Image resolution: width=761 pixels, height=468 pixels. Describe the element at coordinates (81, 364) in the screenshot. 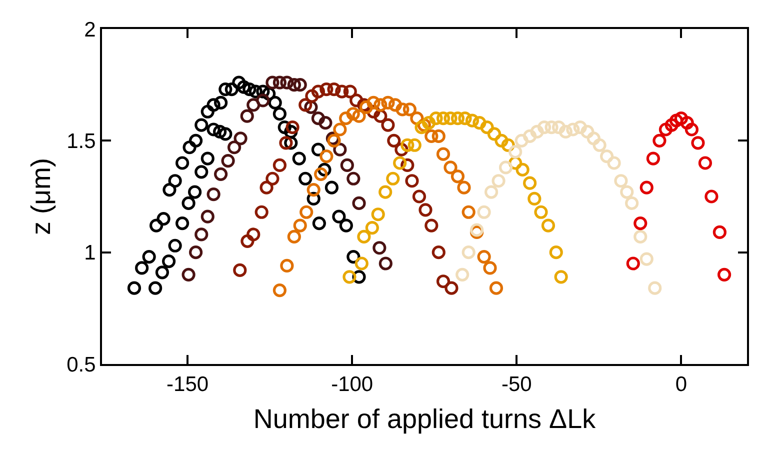

I see `y-tick-label: 0.5` at that location.